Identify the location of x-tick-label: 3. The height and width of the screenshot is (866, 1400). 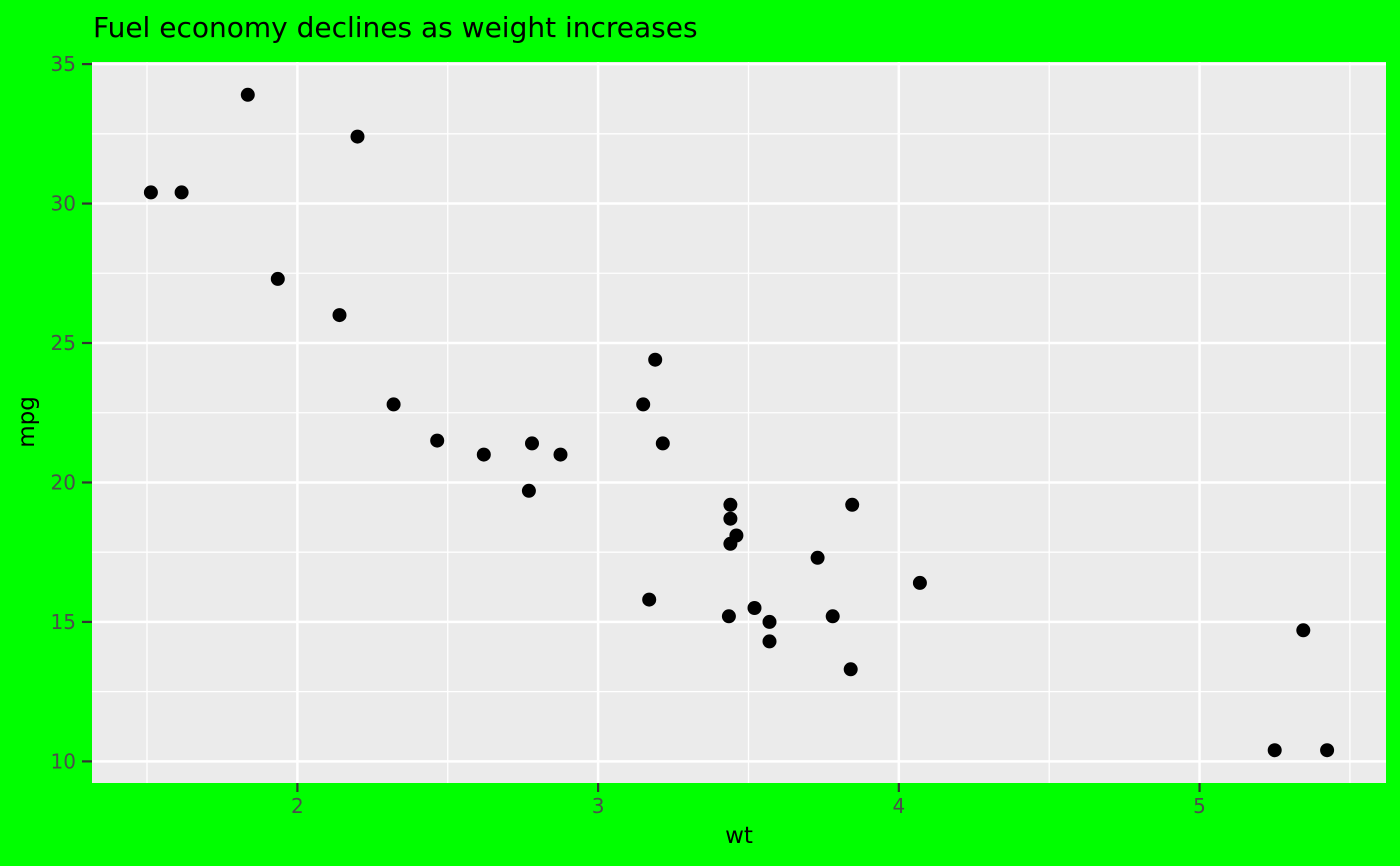
(598, 806).